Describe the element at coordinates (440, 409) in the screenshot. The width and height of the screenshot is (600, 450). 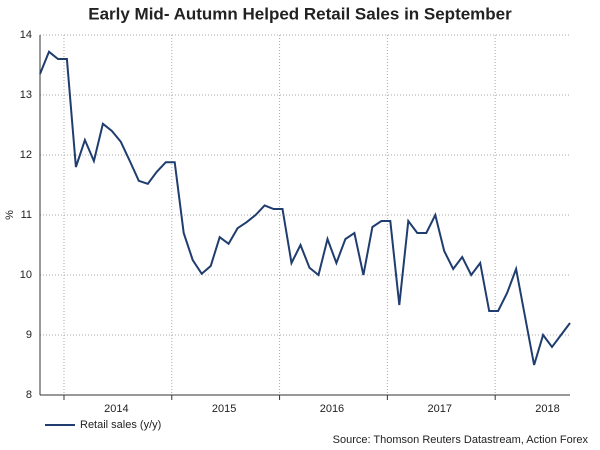
I see `x-tick-label: 2017` at that location.